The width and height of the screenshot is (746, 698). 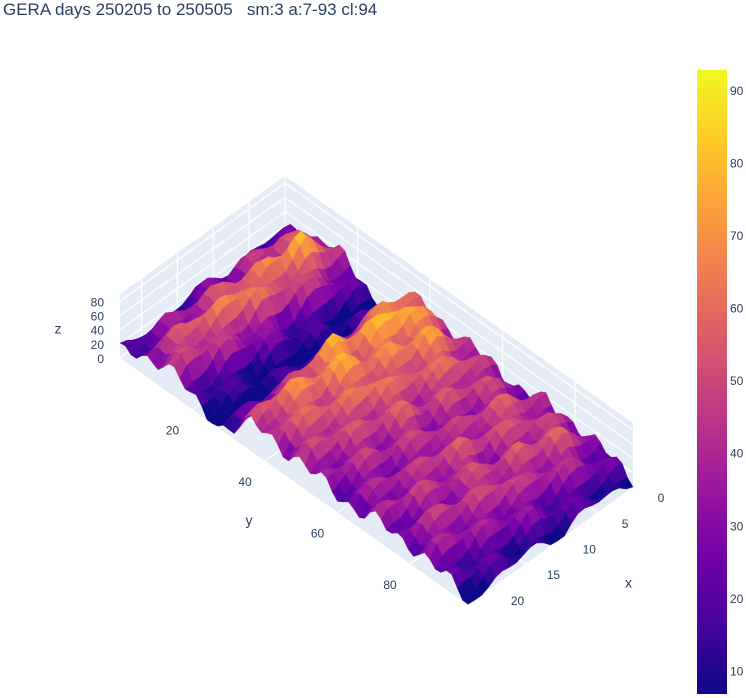 What do you see at coordinates (628, 583) in the screenshot?
I see `x-axis-title: x` at bounding box center [628, 583].